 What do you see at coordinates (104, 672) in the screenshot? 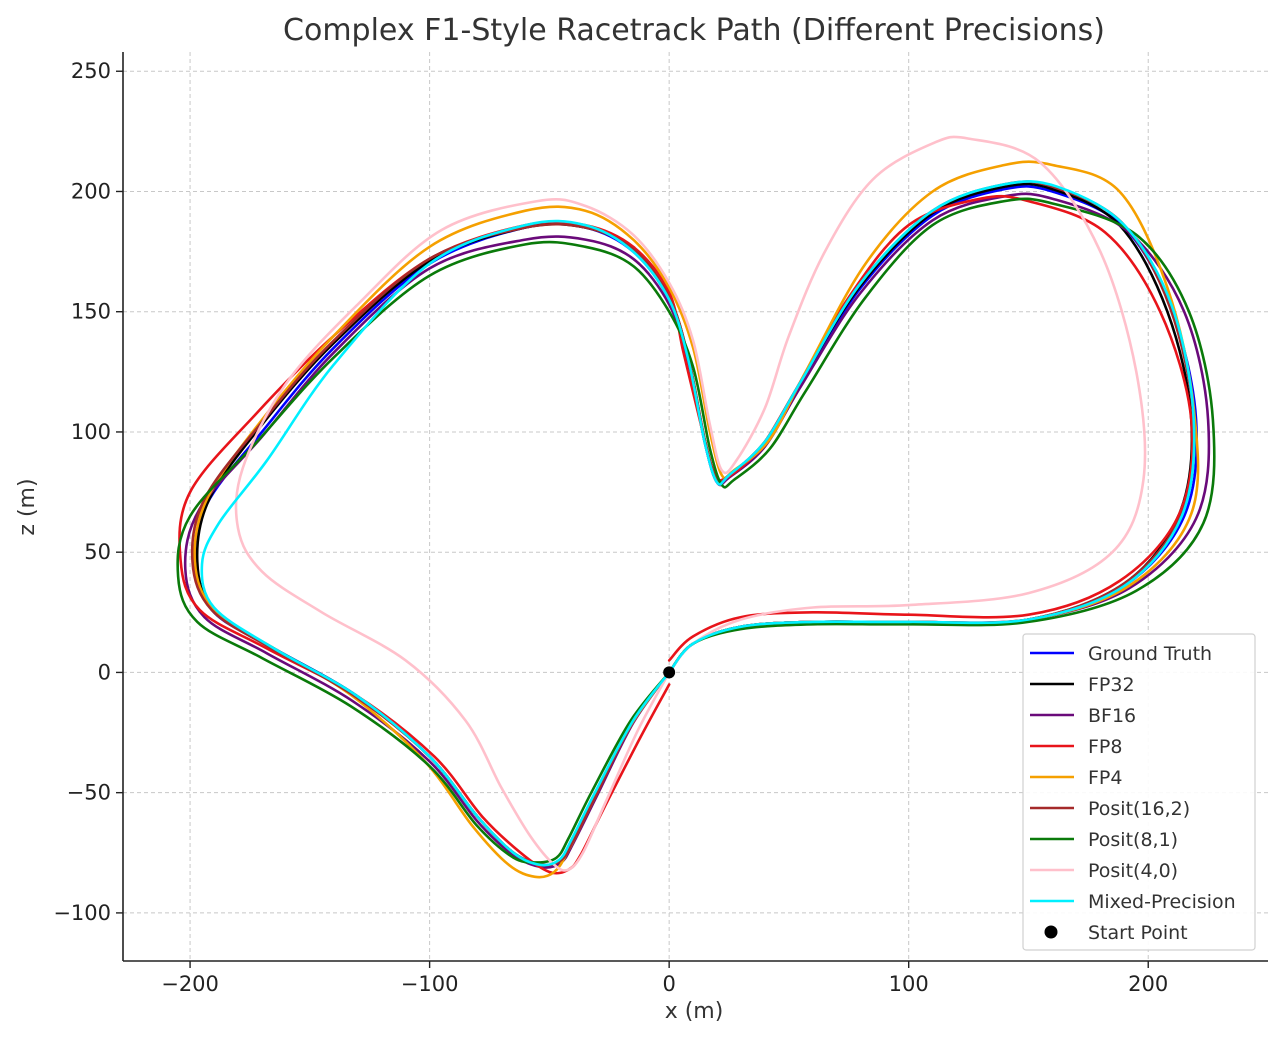
I see `y-tick-label: 0` at bounding box center [104, 672].